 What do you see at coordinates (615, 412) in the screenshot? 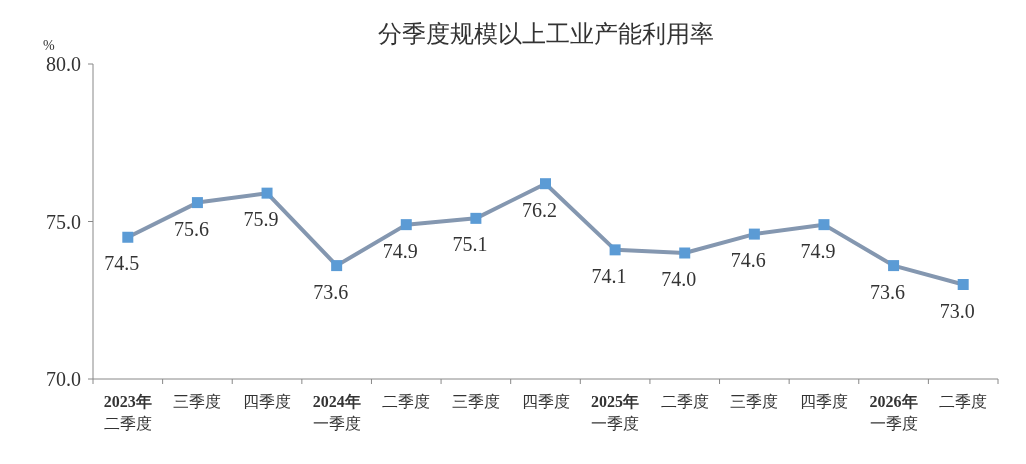
I see `x-tick-label: 2025年一季度` at bounding box center [615, 412].